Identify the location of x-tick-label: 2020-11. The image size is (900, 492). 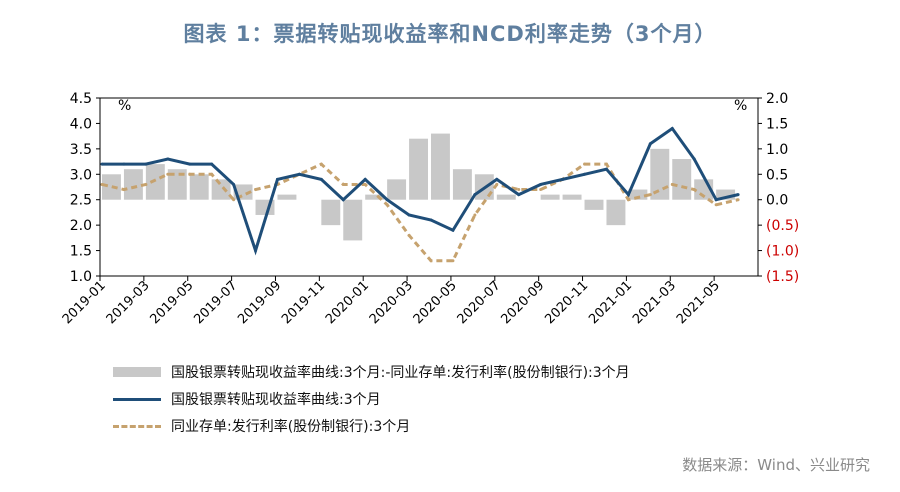
(566, 302).